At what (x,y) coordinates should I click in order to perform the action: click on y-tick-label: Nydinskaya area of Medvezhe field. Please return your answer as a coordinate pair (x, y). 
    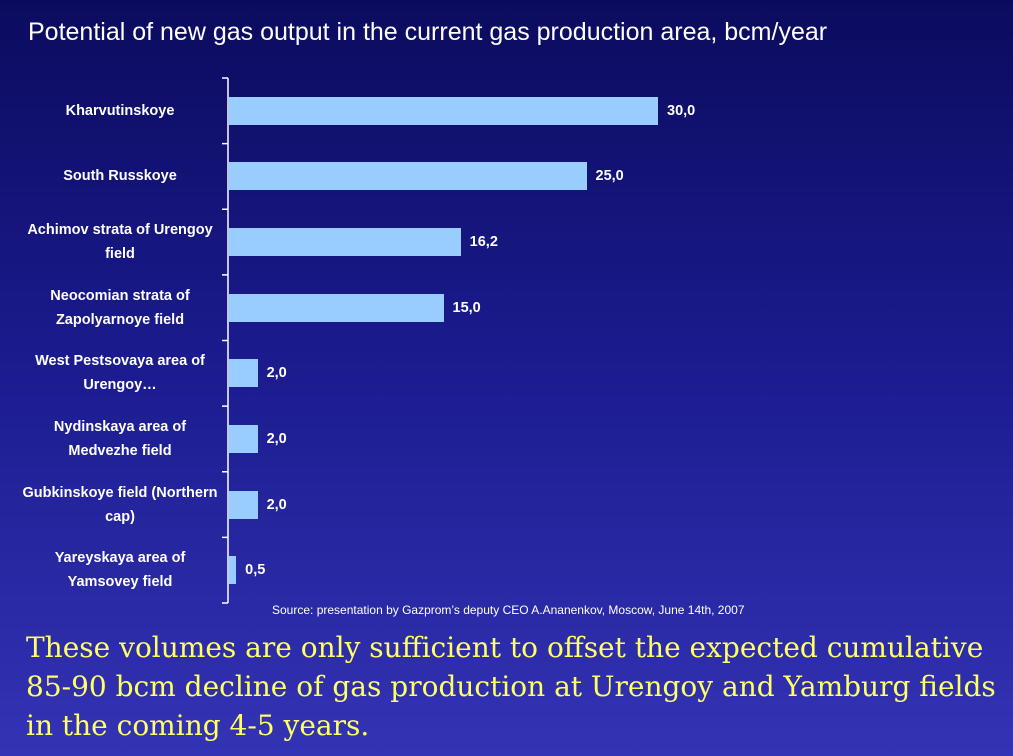
    Looking at the image, I should click on (120, 438).